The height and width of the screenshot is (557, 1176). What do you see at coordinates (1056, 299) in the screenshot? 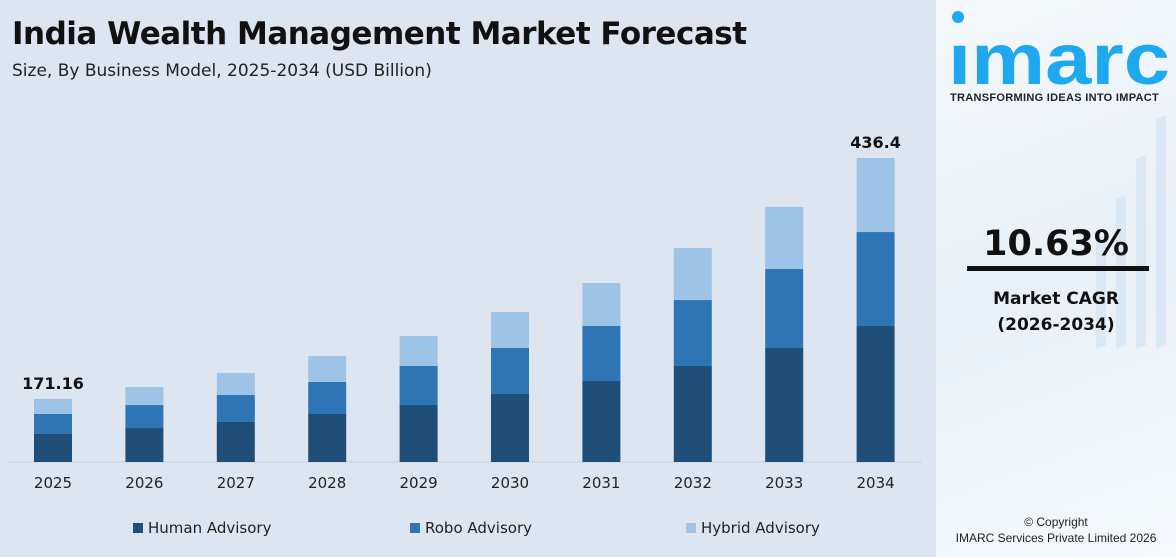
I see `cagr-label-text: Market CAGR` at bounding box center [1056, 299].